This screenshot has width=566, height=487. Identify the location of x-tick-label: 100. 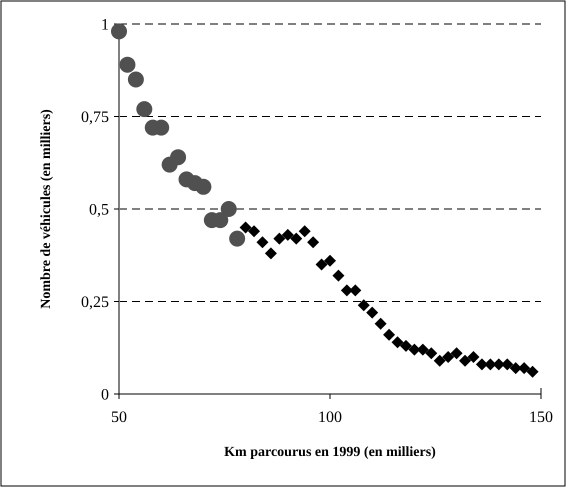
(330, 417).